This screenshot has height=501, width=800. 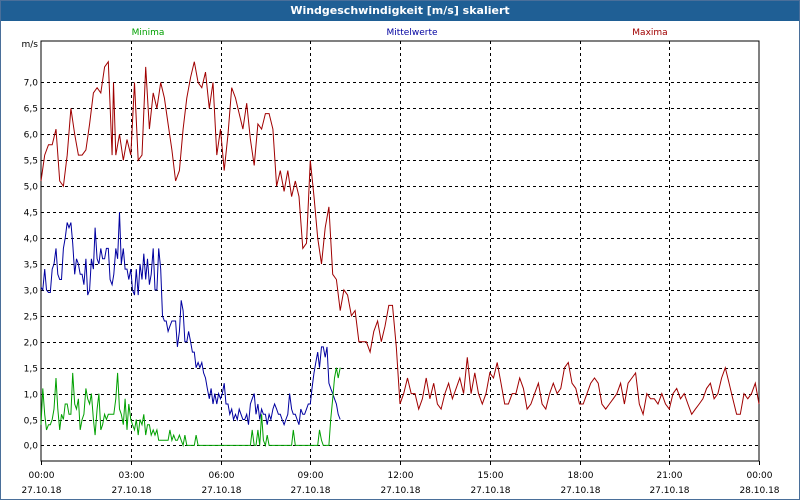 I want to click on x-tick-time: 12:00, so click(x=401, y=476).